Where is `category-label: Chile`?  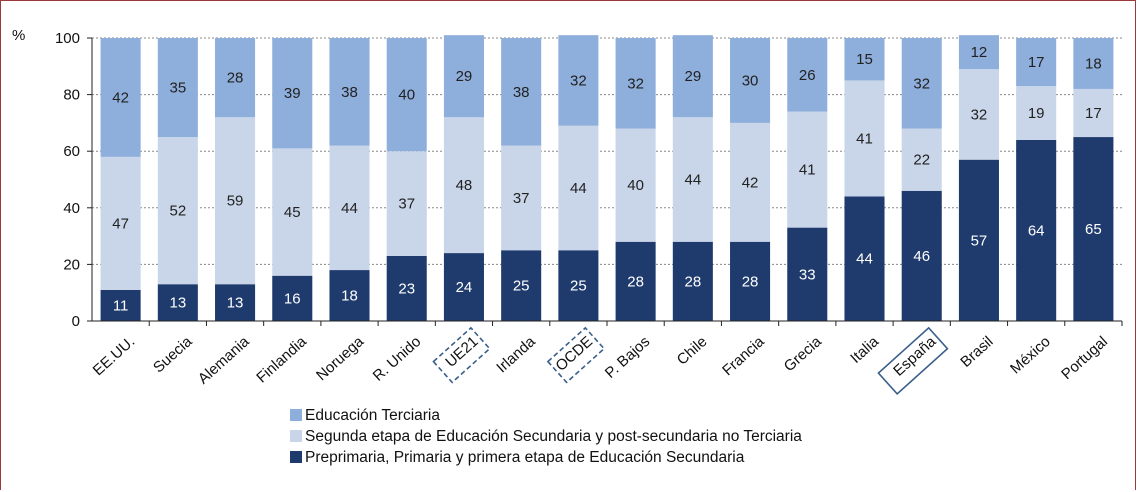 category-label: Chile is located at coordinates (692, 351).